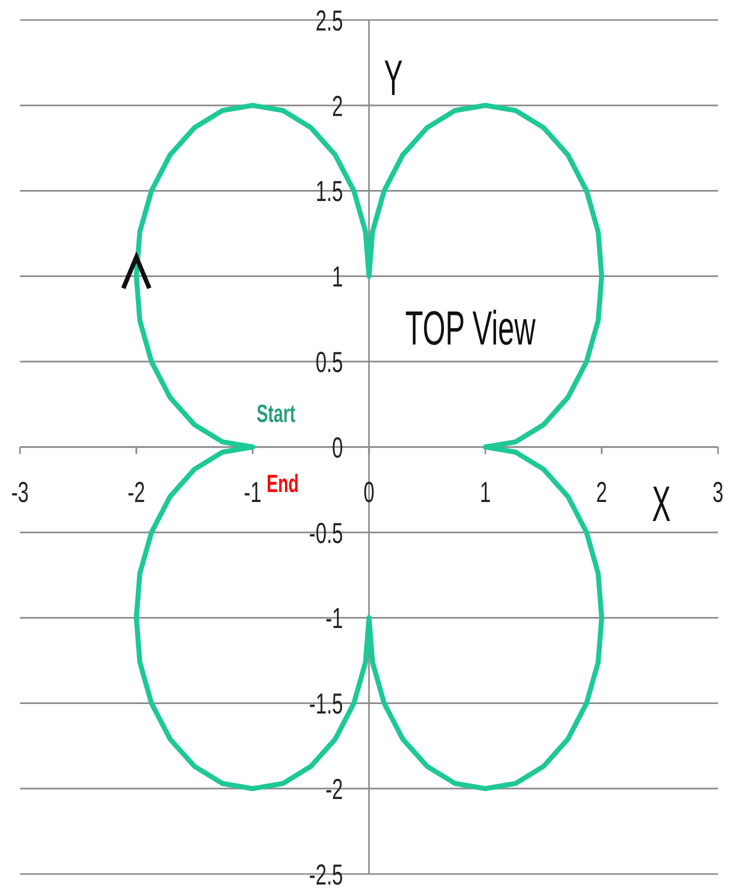 The width and height of the screenshot is (730, 894). Describe the element at coordinates (253, 493) in the screenshot. I see `x-tick-label: -1` at that location.